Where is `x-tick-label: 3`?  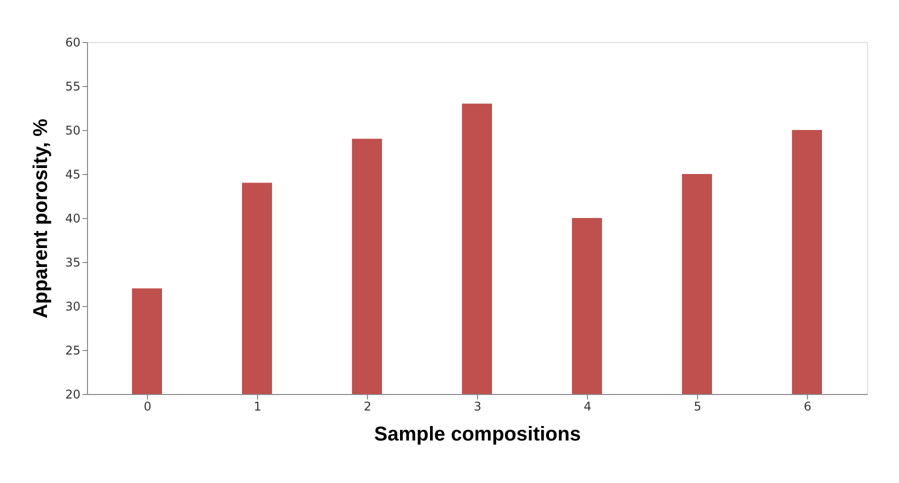
x-tick-label: 3 is located at coordinates (478, 407).